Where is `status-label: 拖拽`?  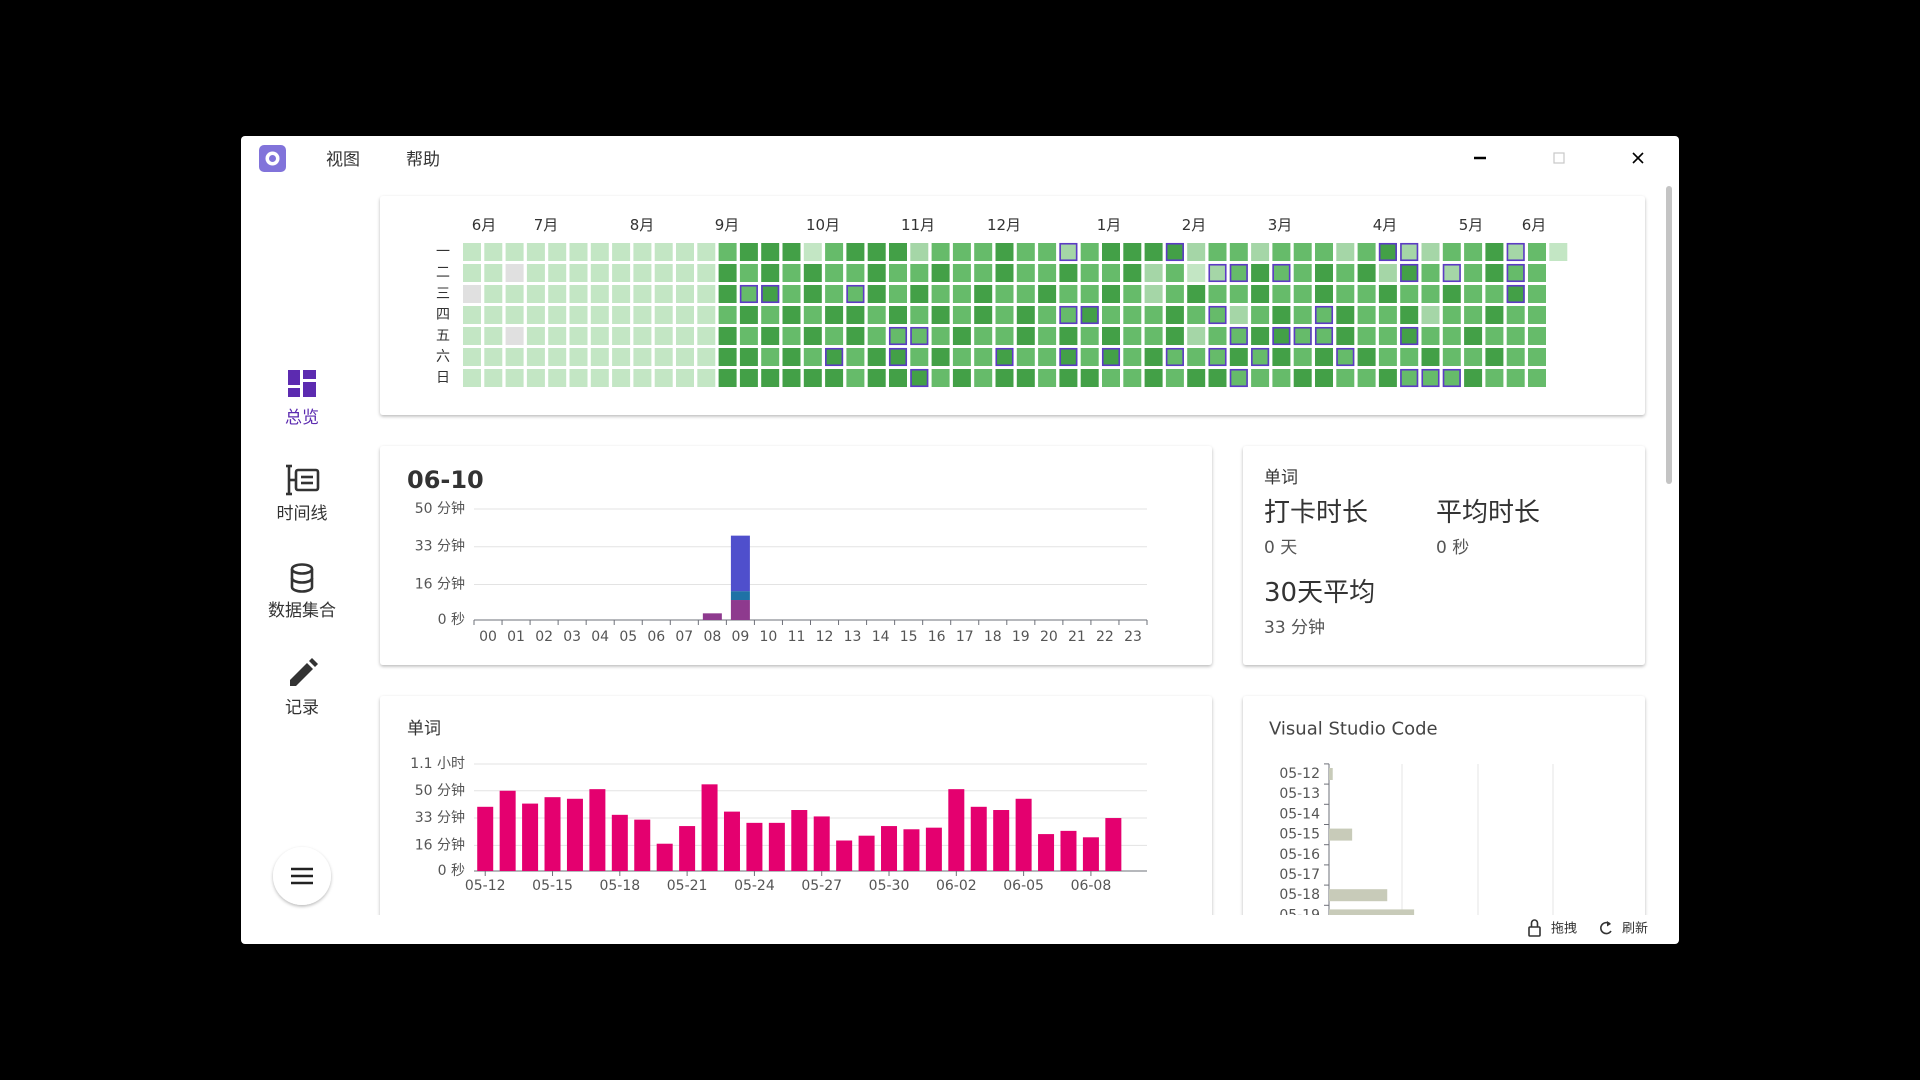 status-label: 拖拽 is located at coordinates (1564, 929).